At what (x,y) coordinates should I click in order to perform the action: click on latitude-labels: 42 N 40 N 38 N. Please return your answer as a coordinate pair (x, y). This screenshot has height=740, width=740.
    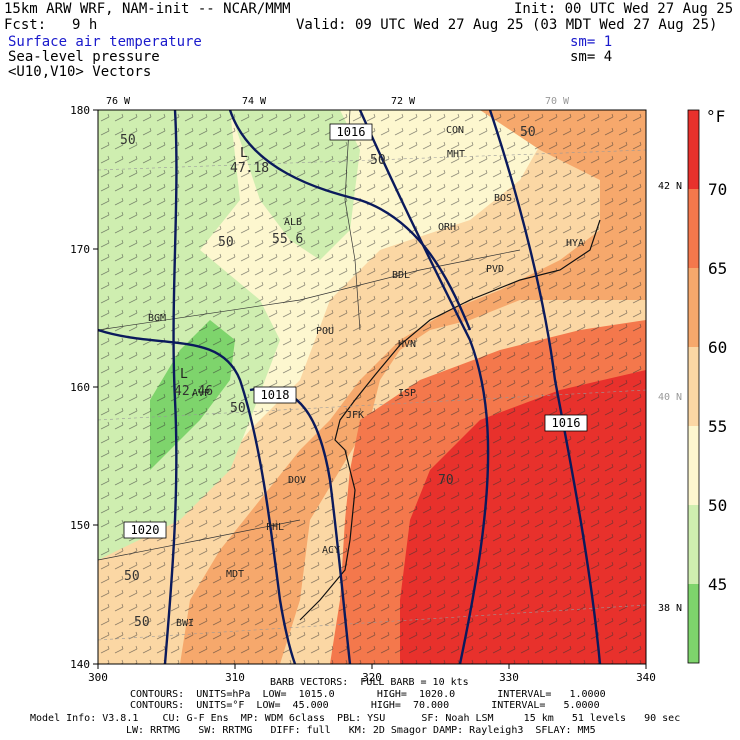
    Looking at the image, I should click on (670, 397).